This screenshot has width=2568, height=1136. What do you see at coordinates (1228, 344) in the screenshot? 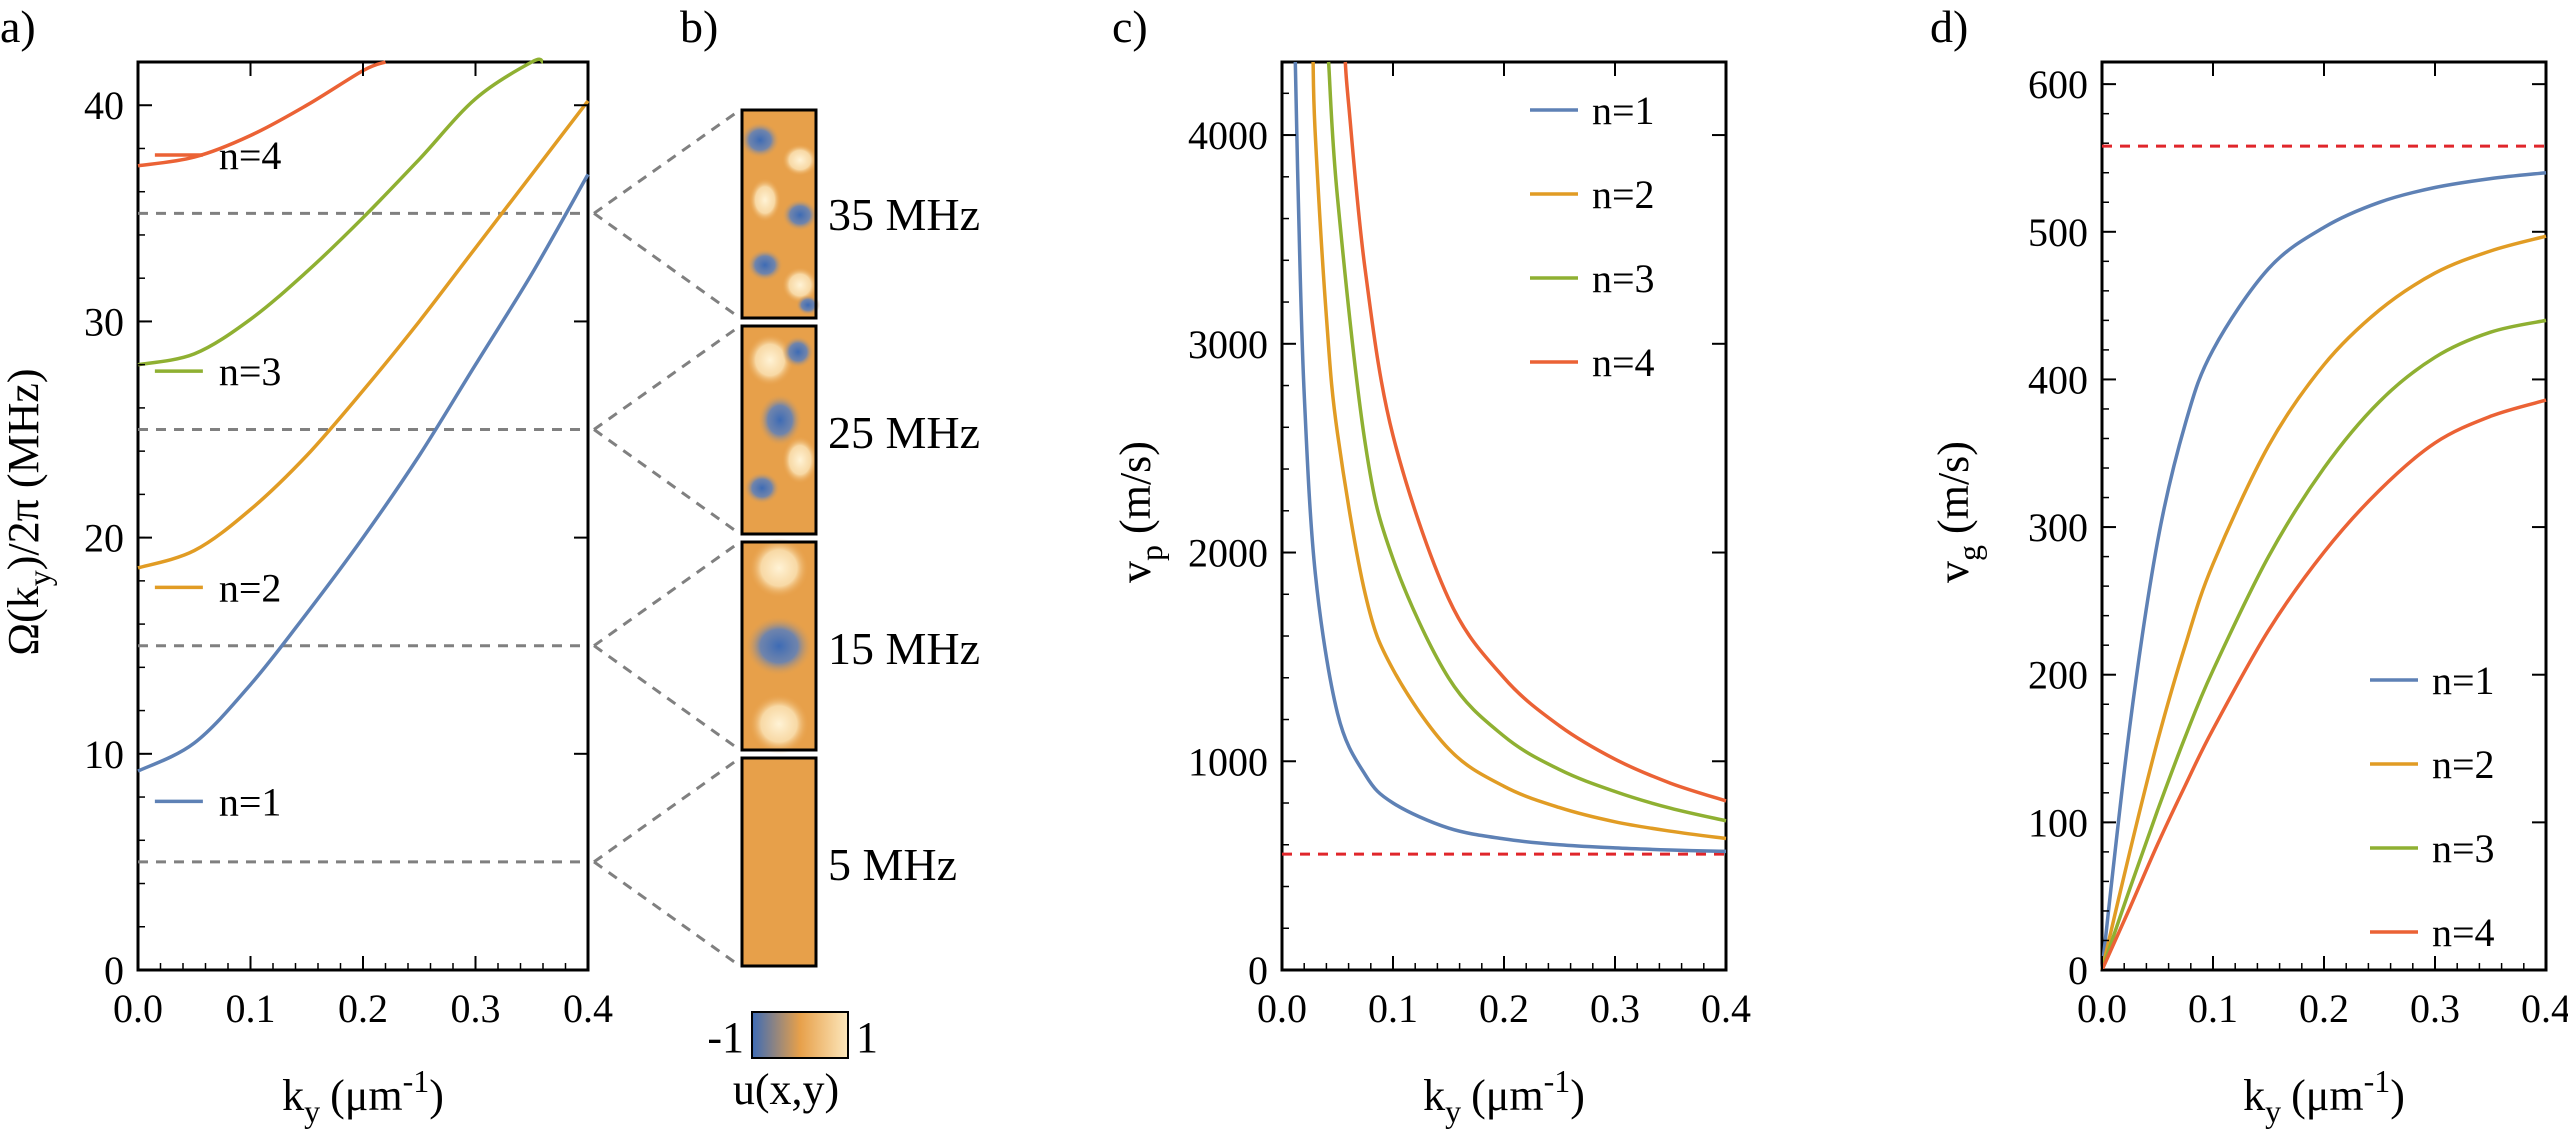
I see `panel-c-ytick-label: 3000` at bounding box center [1228, 344].